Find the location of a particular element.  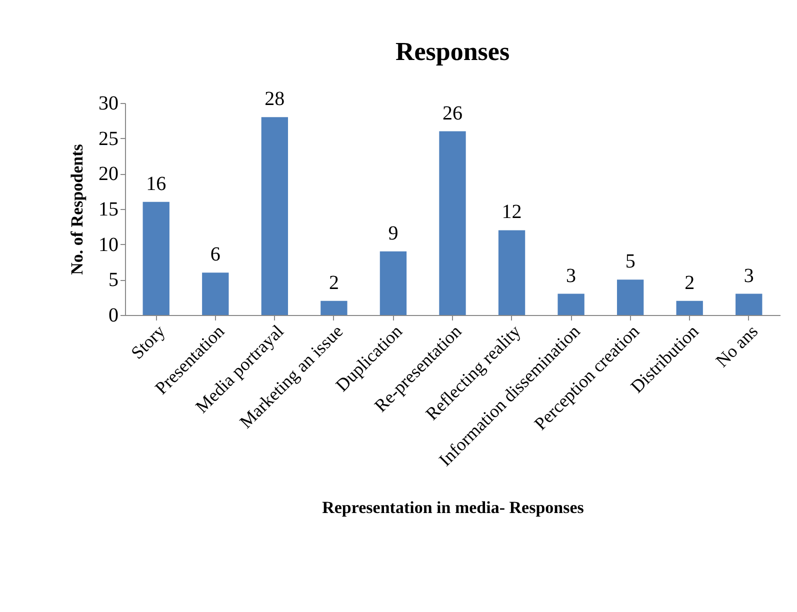

y-tick-label: 30 is located at coordinates (108, 103).